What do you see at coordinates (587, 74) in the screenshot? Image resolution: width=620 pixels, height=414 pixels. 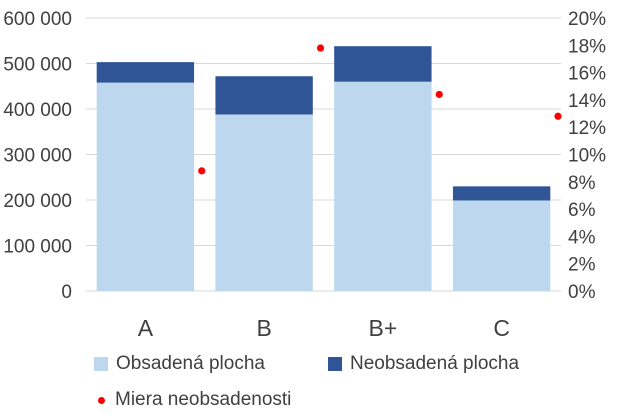 I see `right-axis-tick-label: 16%` at bounding box center [587, 74].